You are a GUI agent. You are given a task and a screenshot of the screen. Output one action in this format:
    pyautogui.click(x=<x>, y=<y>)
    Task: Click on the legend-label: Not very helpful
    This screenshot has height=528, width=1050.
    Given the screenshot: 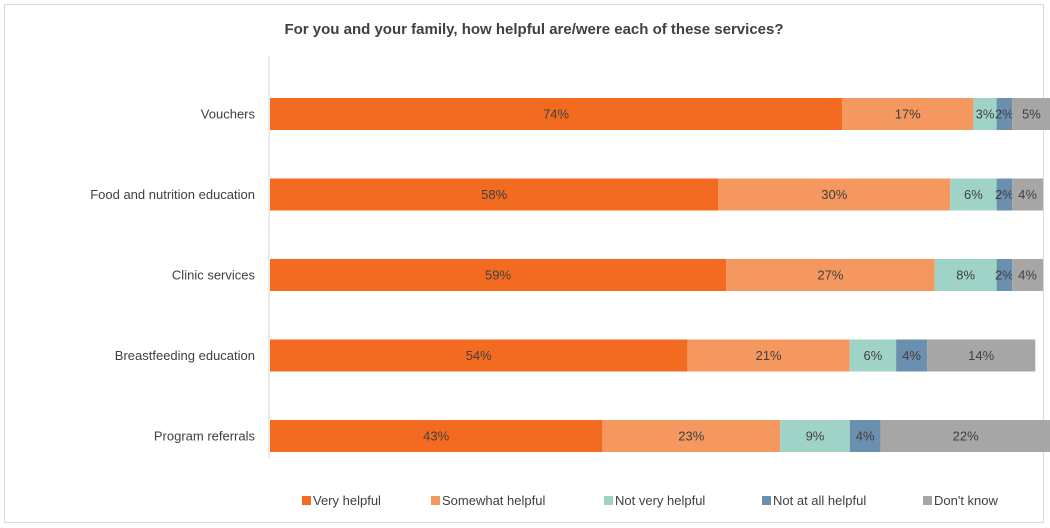 What is the action you would take?
    pyautogui.click(x=660, y=500)
    